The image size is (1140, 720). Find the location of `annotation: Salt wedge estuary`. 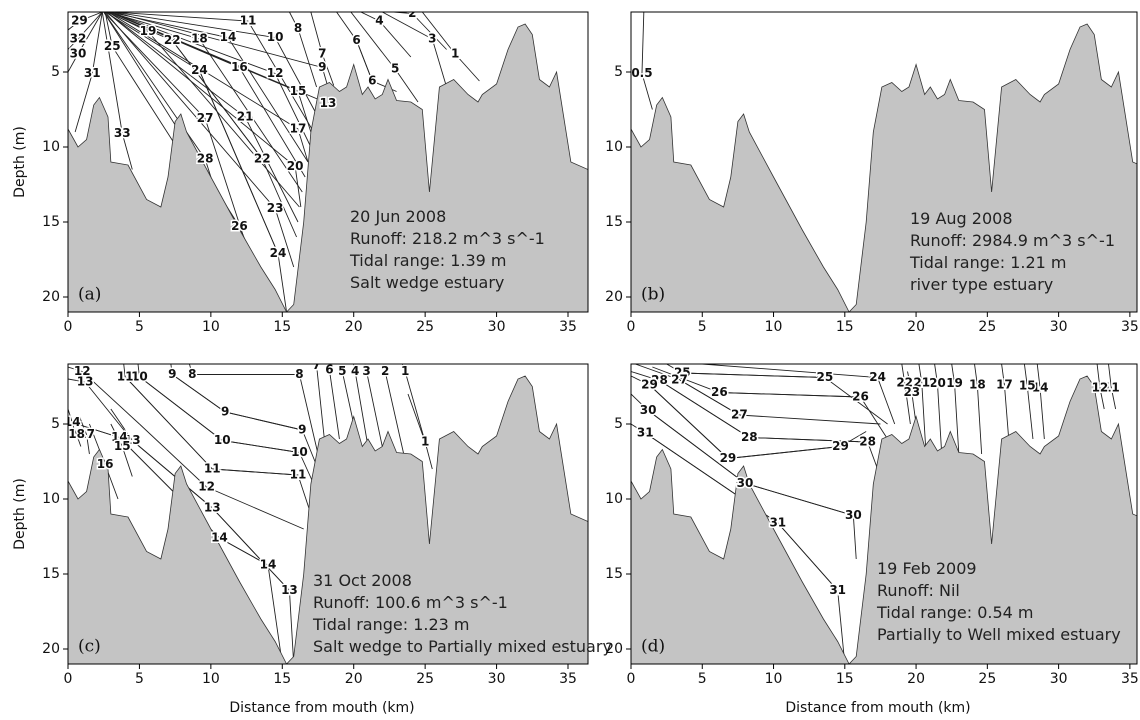

annotation: Salt wedge estuary is located at coordinates (427, 282).